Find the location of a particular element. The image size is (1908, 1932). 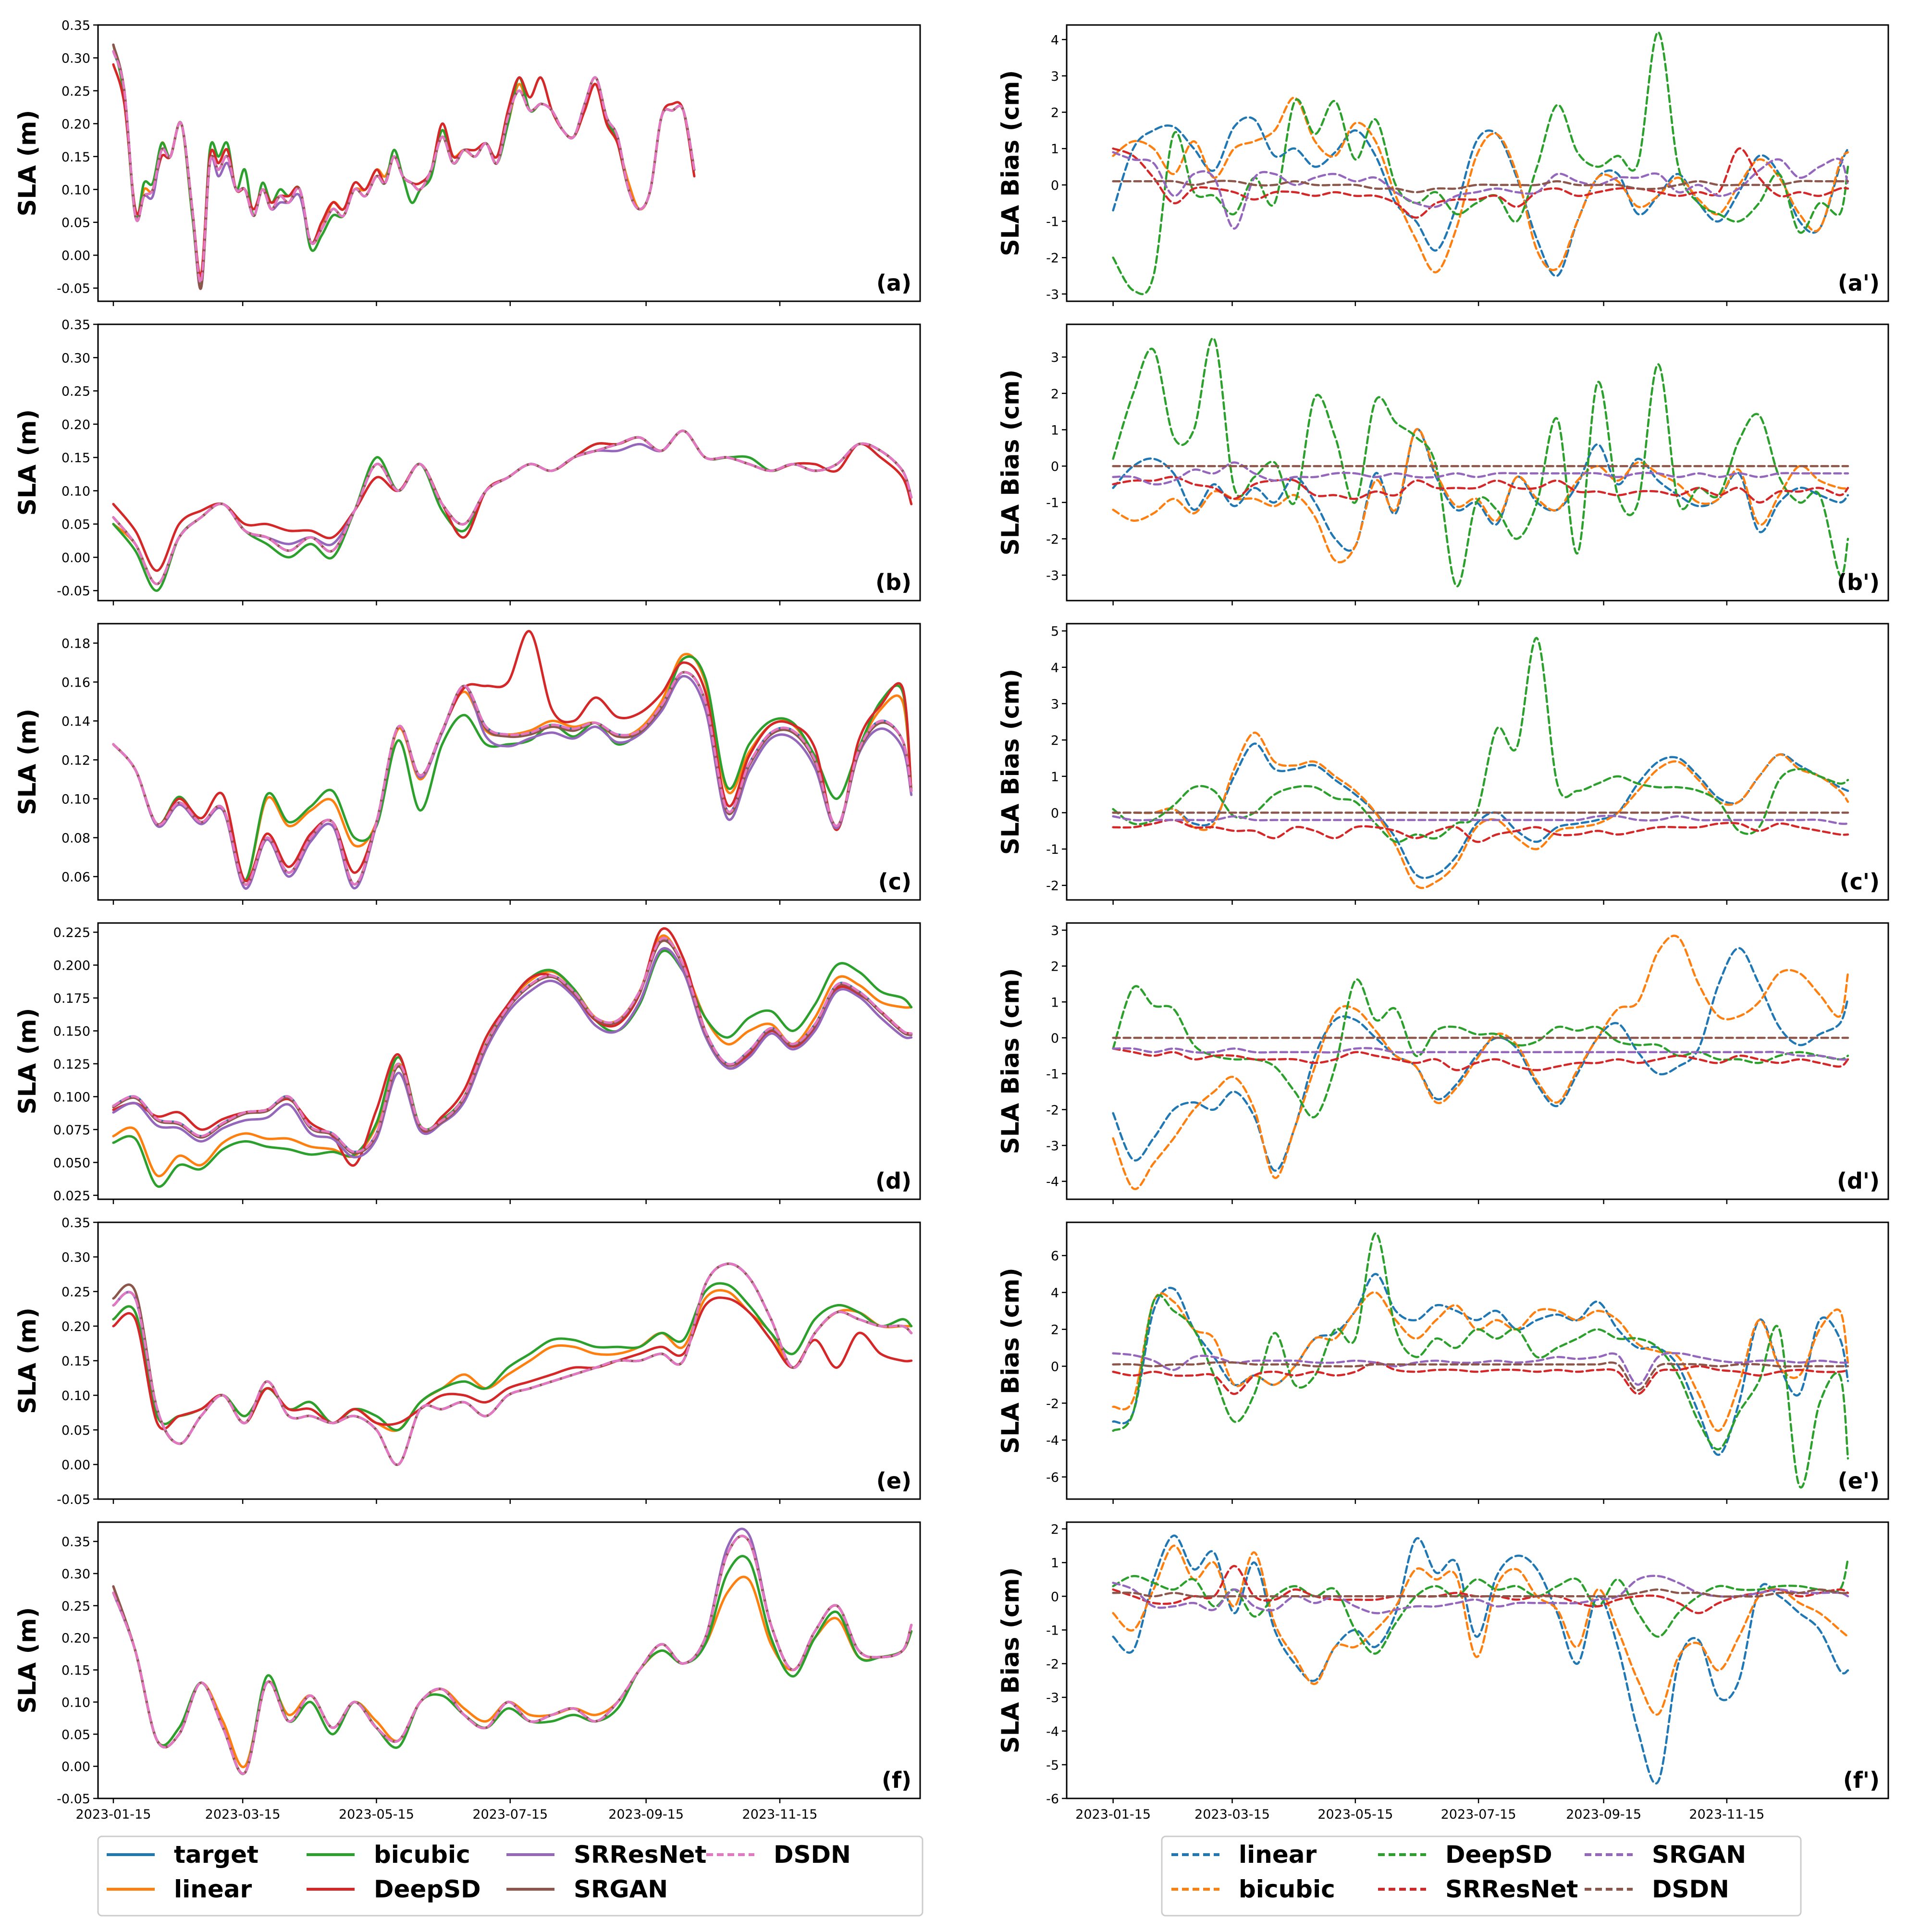

panel-d2: -4 -3 -2 -1 0 1 2 3 SLA Bias (cm) (d') is located at coordinates (1443, 1063).